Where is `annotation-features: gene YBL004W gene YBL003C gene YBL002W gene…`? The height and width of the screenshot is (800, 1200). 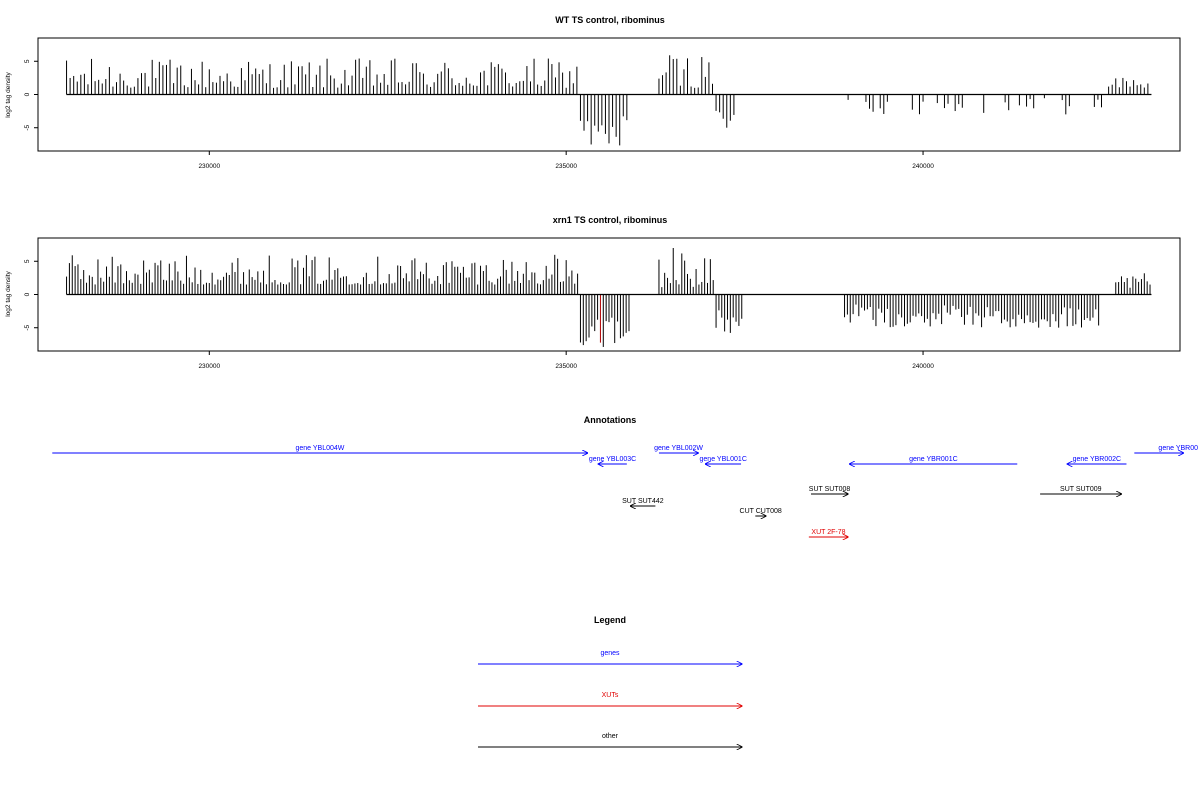
annotation-features: gene YBL004W gene YBL003C gene YBL002W gene… is located at coordinates (625, 491).